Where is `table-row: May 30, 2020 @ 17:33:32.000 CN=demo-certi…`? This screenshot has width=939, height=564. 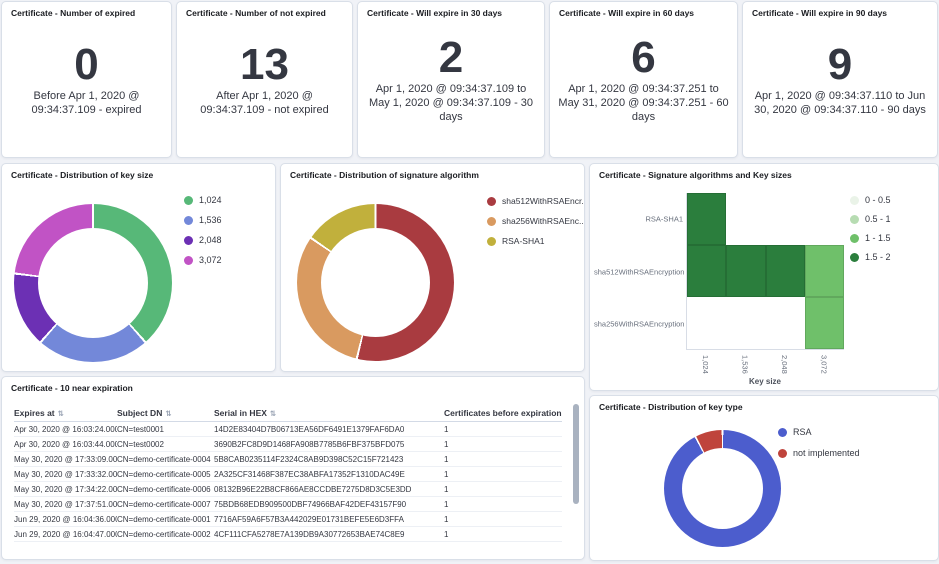 table-row: May 30, 2020 @ 17:33:32.000 CN=demo-certi… is located at coordinates (288, 474).